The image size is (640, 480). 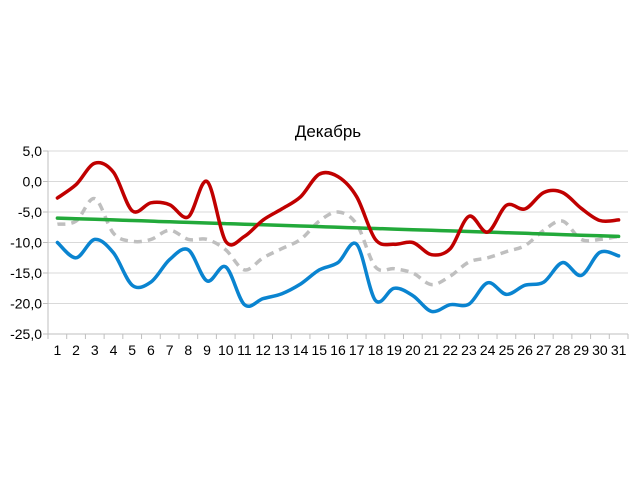 What do you see at coordinates (244, 350) in the screenshot?
I see `x-tick-label: 11` at bounding box center [244, 350].